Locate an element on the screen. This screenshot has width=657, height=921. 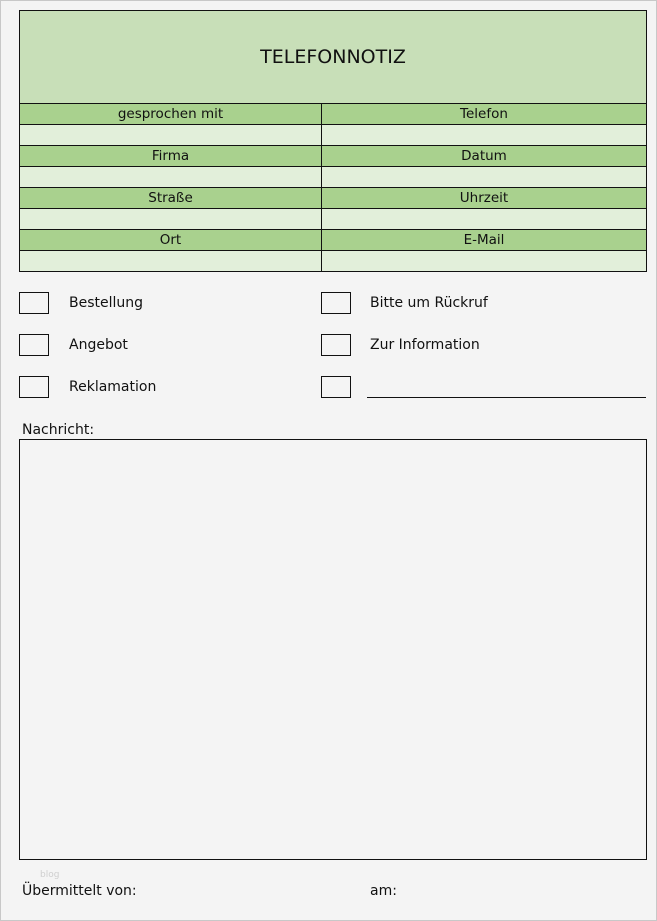
checkbox-order is located at coordinates (34, 303).